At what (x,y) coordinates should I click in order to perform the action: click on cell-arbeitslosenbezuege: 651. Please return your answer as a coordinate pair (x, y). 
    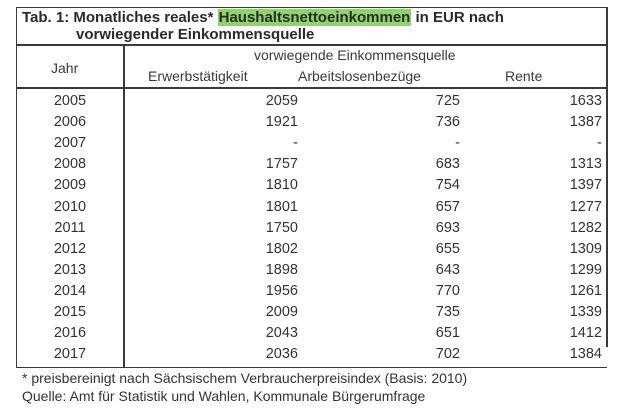
    Looking at the image, I should click on (447, 333).